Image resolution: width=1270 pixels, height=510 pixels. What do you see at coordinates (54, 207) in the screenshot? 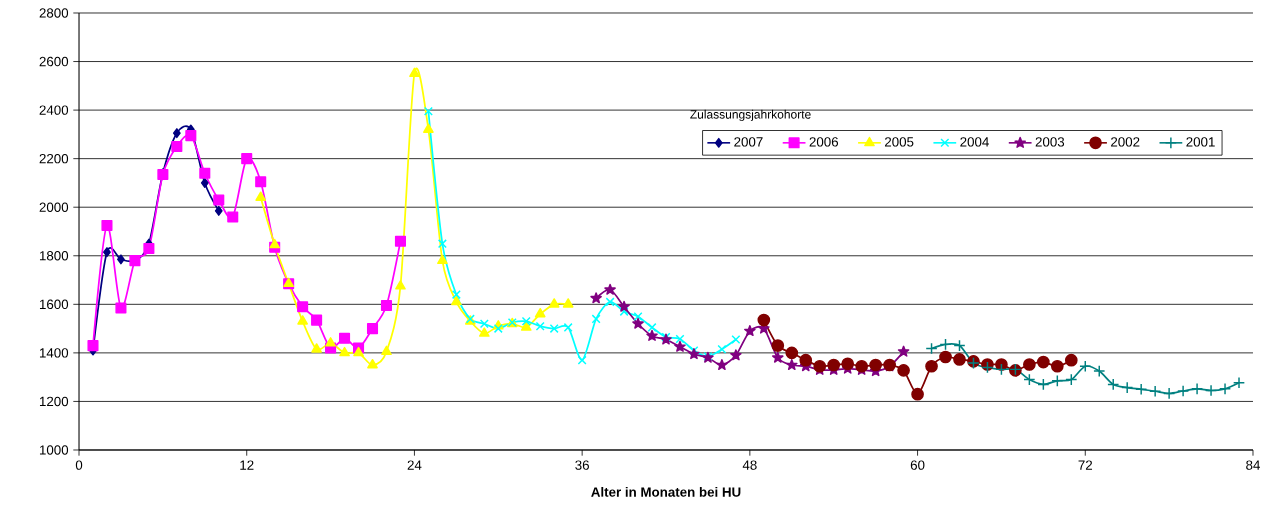
I see `y-tick-label: 2000` at bounding box center [54, 207].